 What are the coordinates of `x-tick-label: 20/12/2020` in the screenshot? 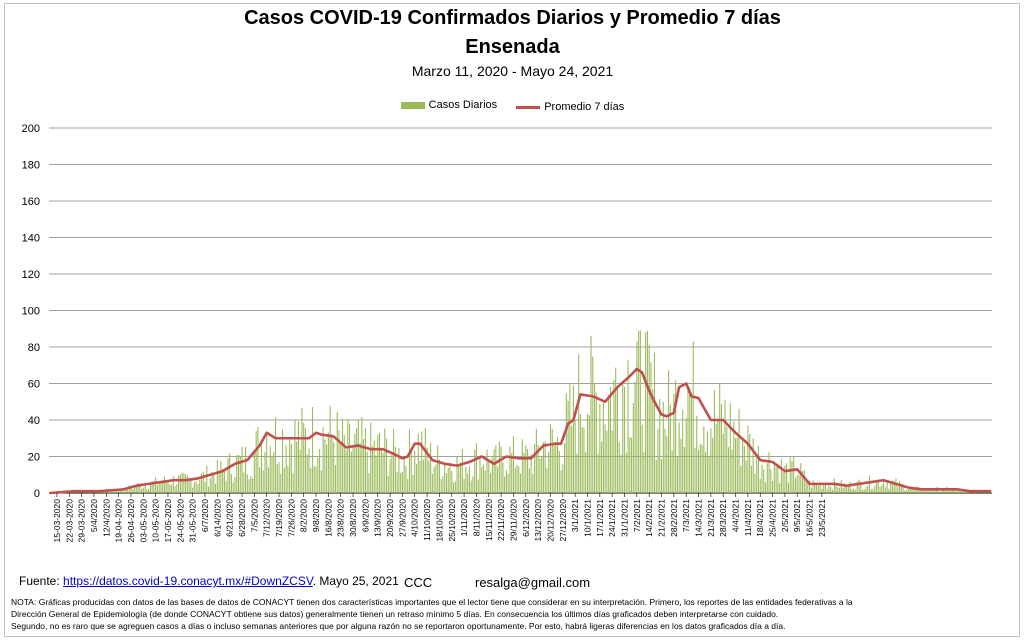 It's located at (550, 520).